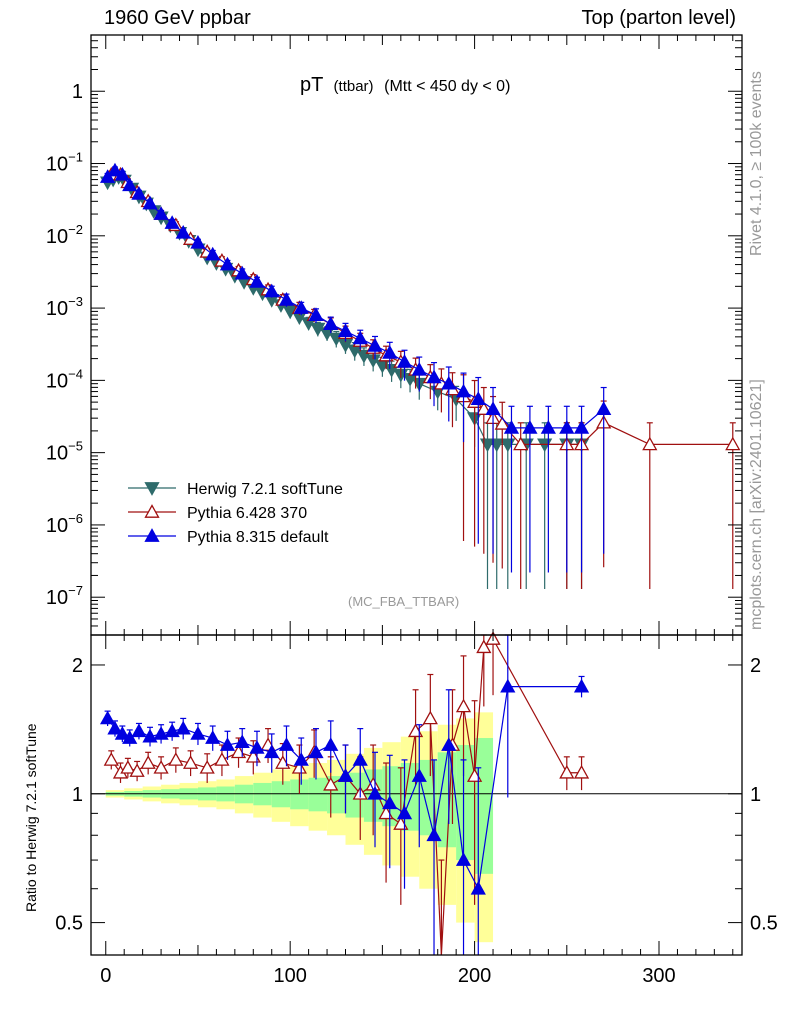 The image size is (786, 1024). What do you see at coordinates (64, 524) in the screenshot?
I see `main-y-tick-label: 10⁻⁶` at bounding box center [64, 524].